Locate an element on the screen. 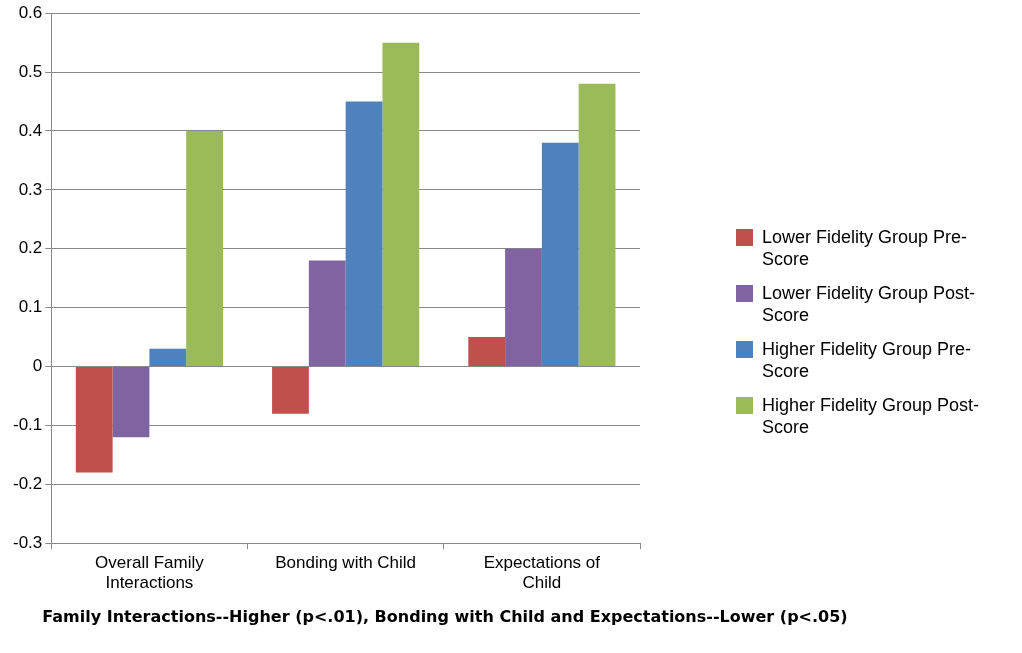  y-tick-label: 0 is located at coordinates (37, 366).